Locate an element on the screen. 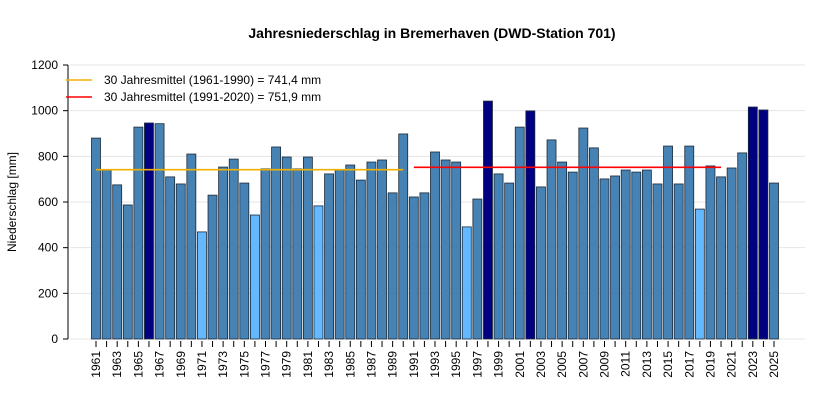 The image size is (840, 420). x-tick-label: 1961 is located at coordinates (96, 364).